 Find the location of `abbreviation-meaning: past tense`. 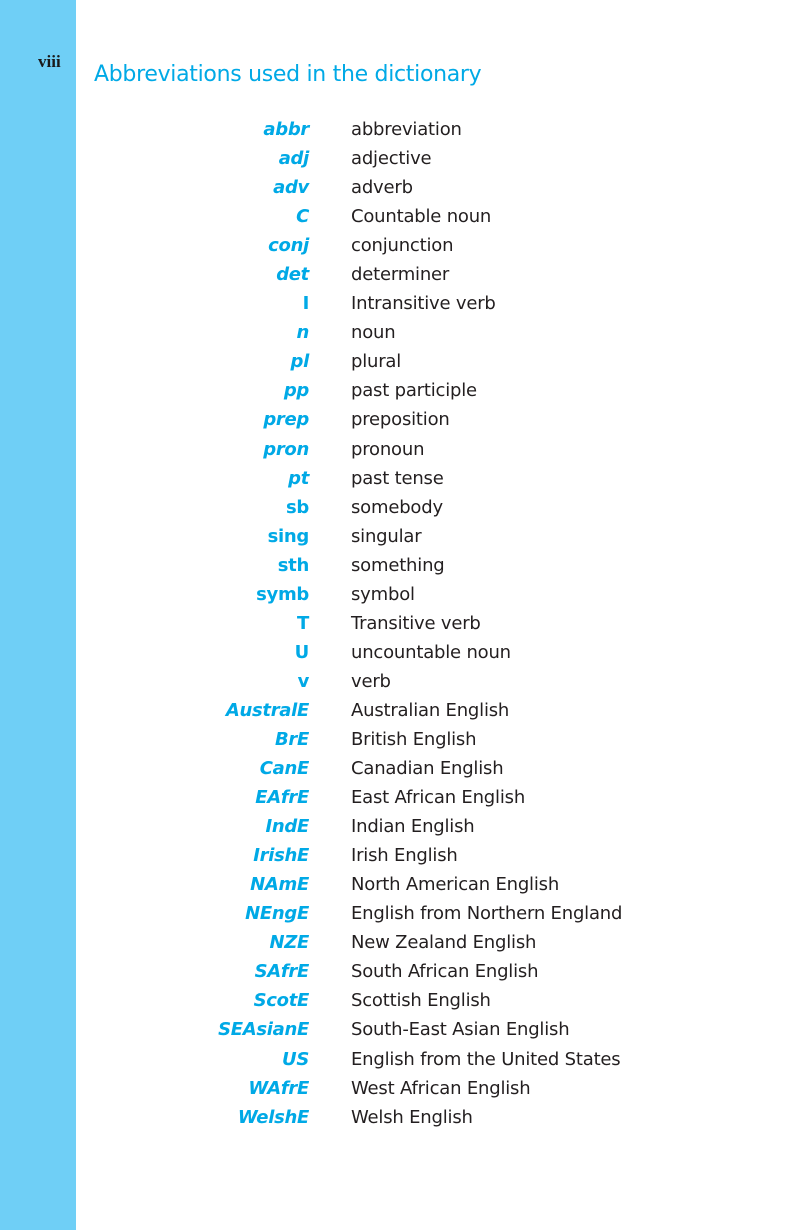

abbreviation-meaning: past tense is located at coordinates (397, 478).